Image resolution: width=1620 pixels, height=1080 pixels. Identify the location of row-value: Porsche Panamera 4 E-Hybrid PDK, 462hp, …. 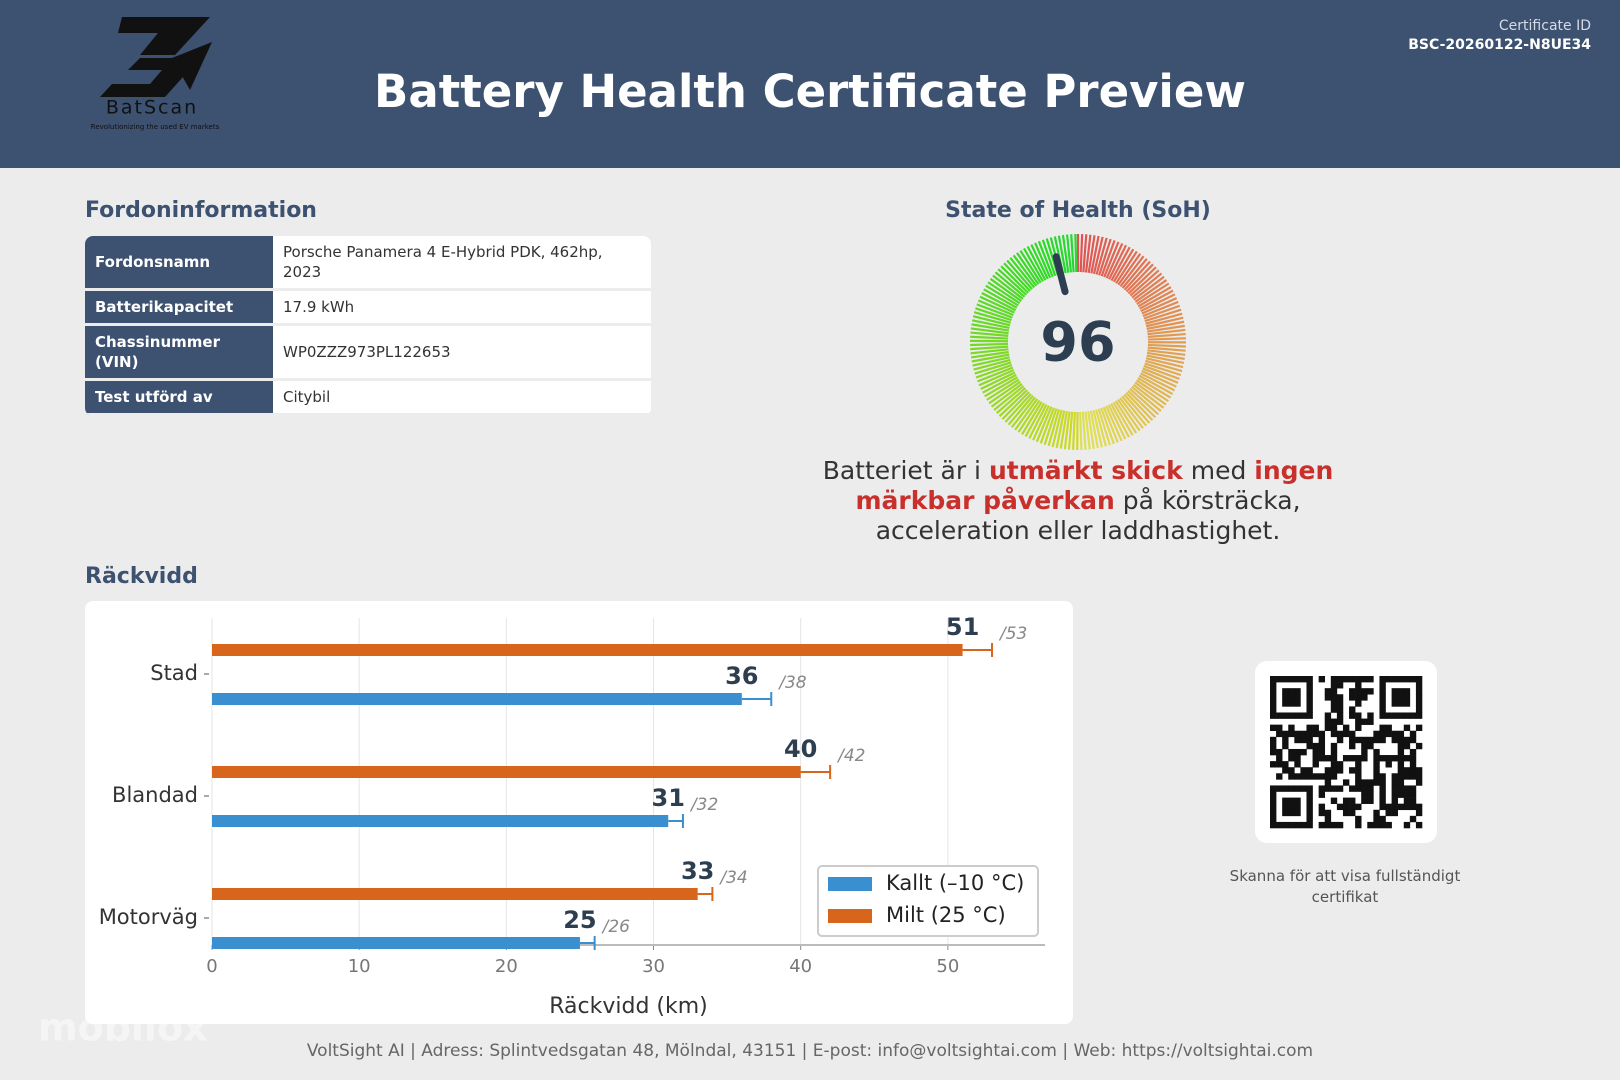
(462, 263).